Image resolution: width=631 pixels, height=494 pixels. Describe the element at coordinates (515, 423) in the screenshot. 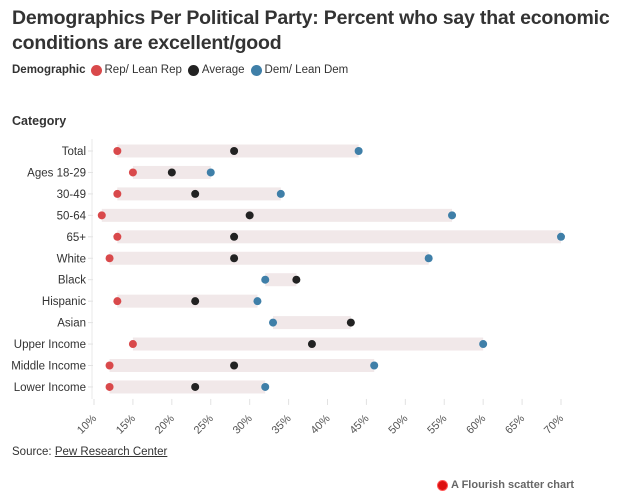

I see `x-tick-label: 65%` at that location.